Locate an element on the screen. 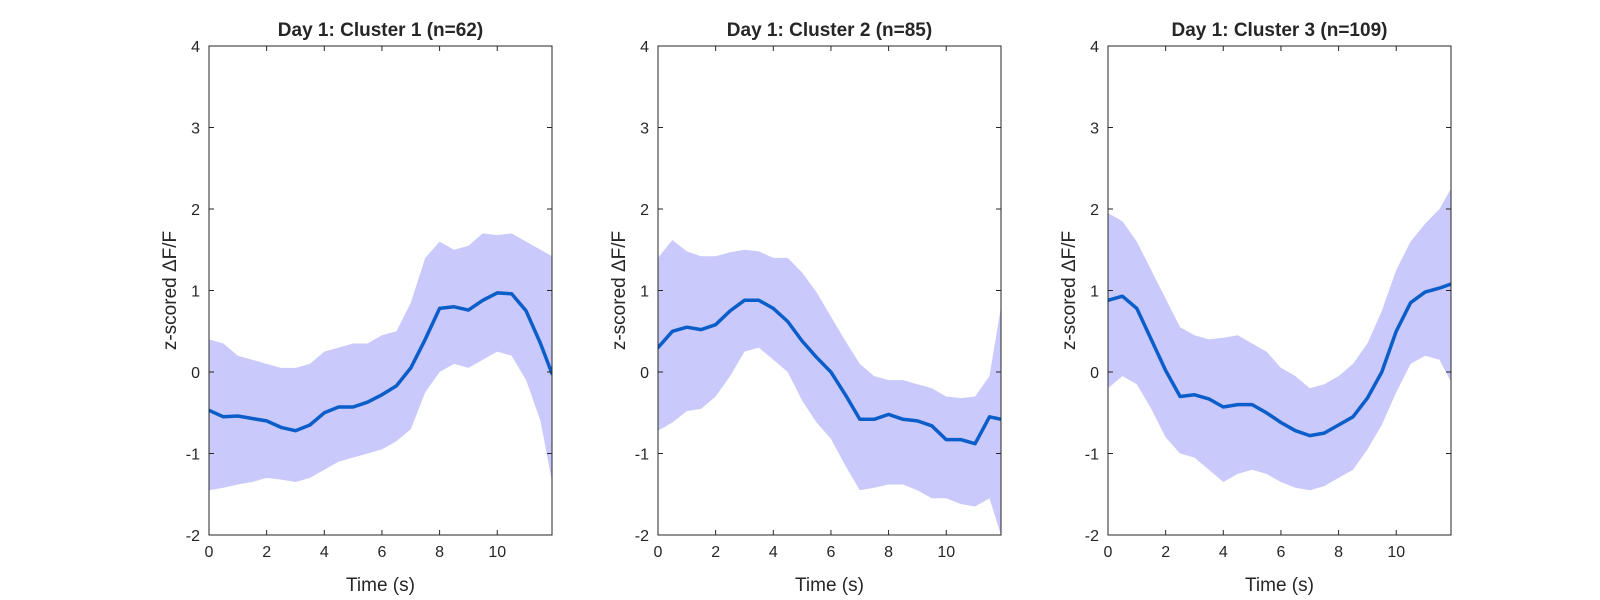  chart-title: Day 1: Cluster 3 (n=109) is located at coordinates (1280, 30).